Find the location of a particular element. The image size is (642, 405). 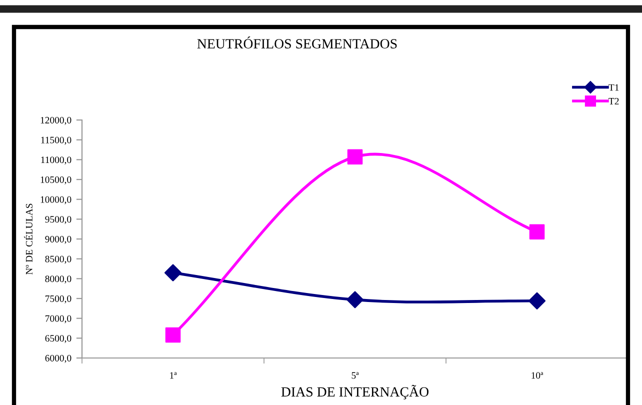

y-tick-label: 9000,0 is located at coordinates (58, 240).